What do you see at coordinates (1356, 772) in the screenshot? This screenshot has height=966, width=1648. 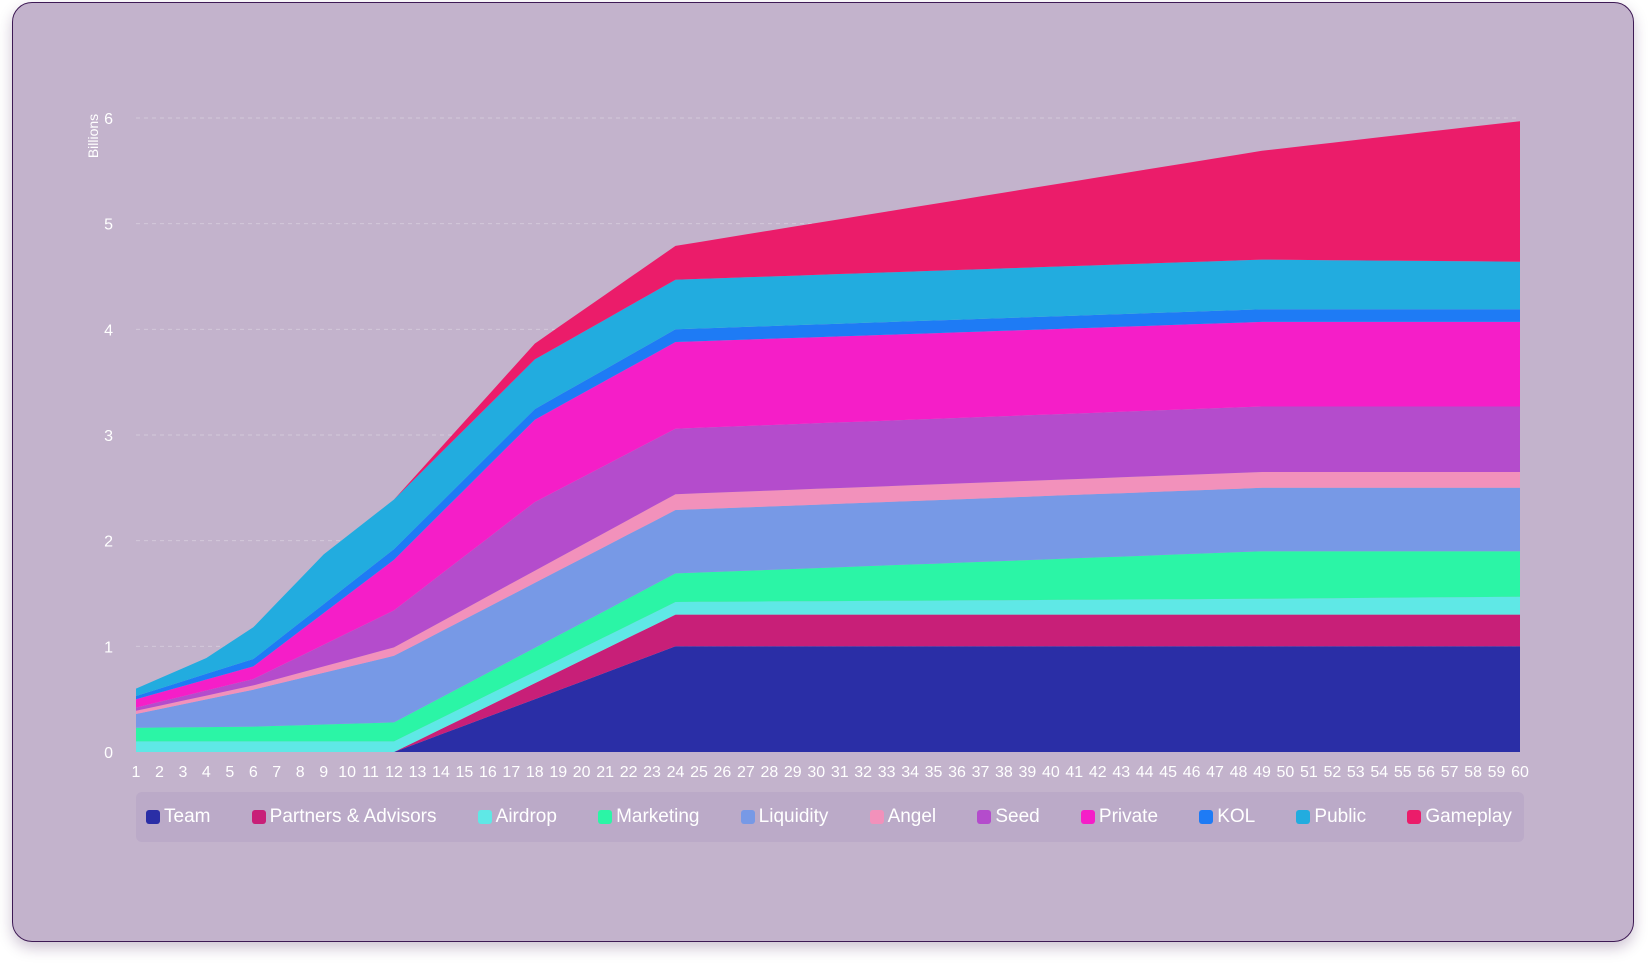 I see `x-tick-label: 53` at bounding box center [1356, 772].